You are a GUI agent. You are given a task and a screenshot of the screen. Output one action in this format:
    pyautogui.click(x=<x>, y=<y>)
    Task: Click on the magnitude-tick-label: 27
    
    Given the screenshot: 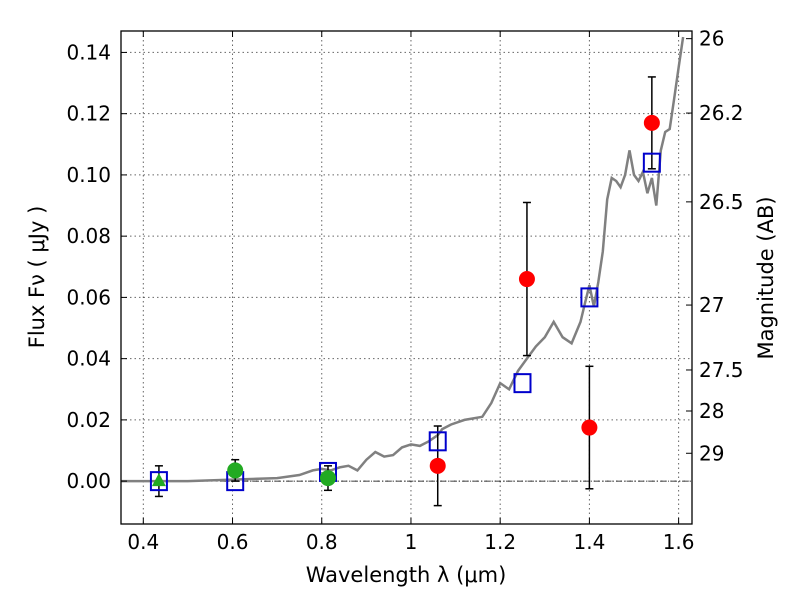 What is the action you would take?
    pyautogui.click(x=711, y=305)
    